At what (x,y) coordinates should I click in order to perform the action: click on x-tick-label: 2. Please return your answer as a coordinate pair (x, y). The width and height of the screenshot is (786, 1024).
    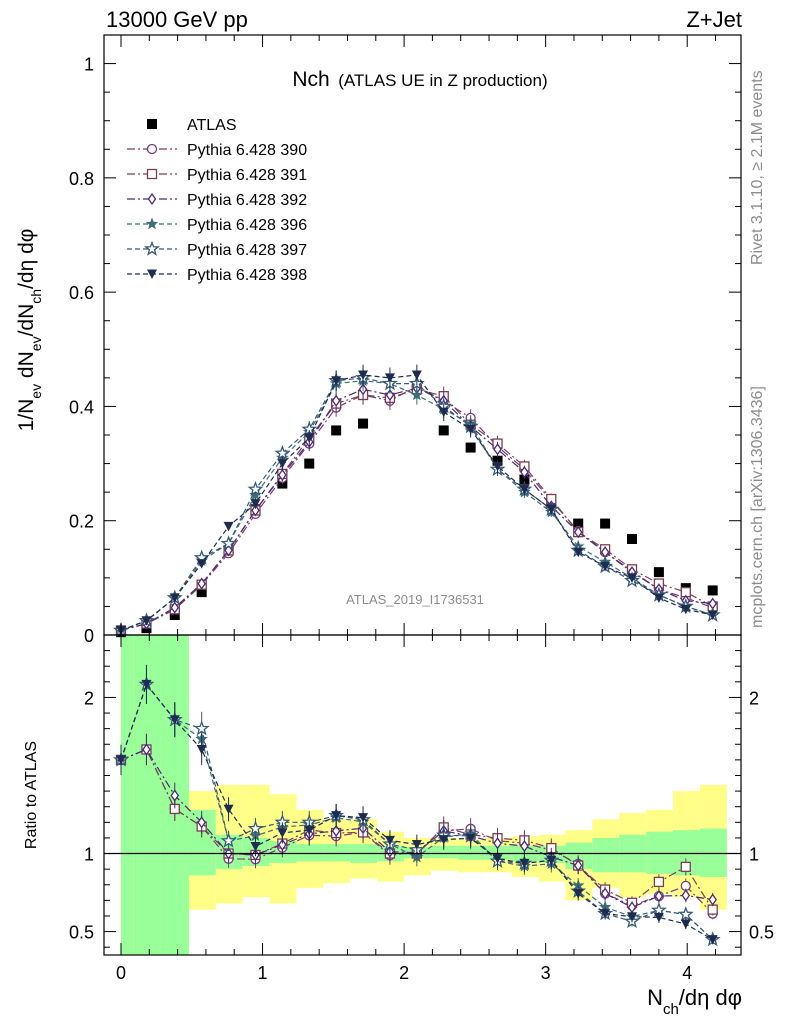
    Looking at the image, I should click on (404, 973).